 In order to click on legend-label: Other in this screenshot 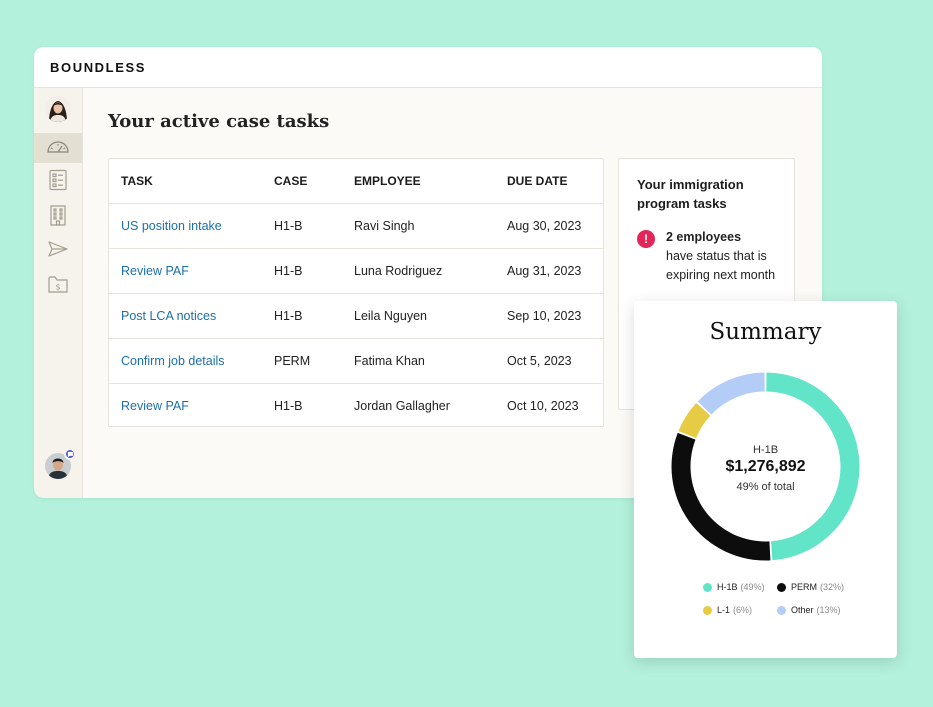, I will do `click(802, 610)`.